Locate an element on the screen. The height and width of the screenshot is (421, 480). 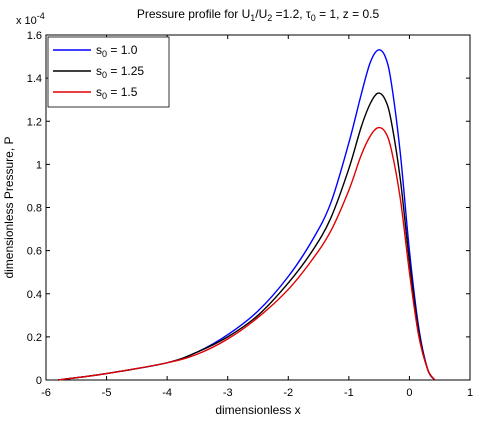
x-tick-label: 1 is located at coordinates (470, 393).